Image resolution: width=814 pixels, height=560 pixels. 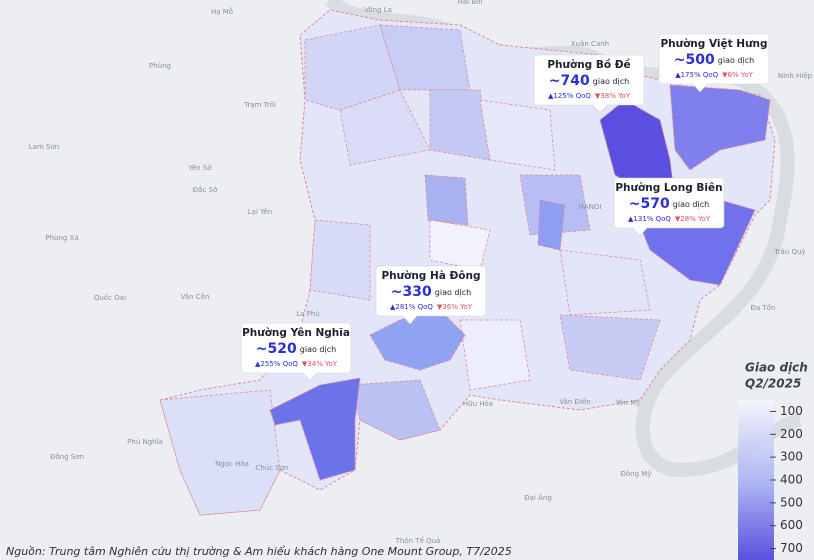 What do you see at coordinates (628, 403) in the screenshot?
I see `place-label: Yên Mỹ` at bounding box center [628, 403].